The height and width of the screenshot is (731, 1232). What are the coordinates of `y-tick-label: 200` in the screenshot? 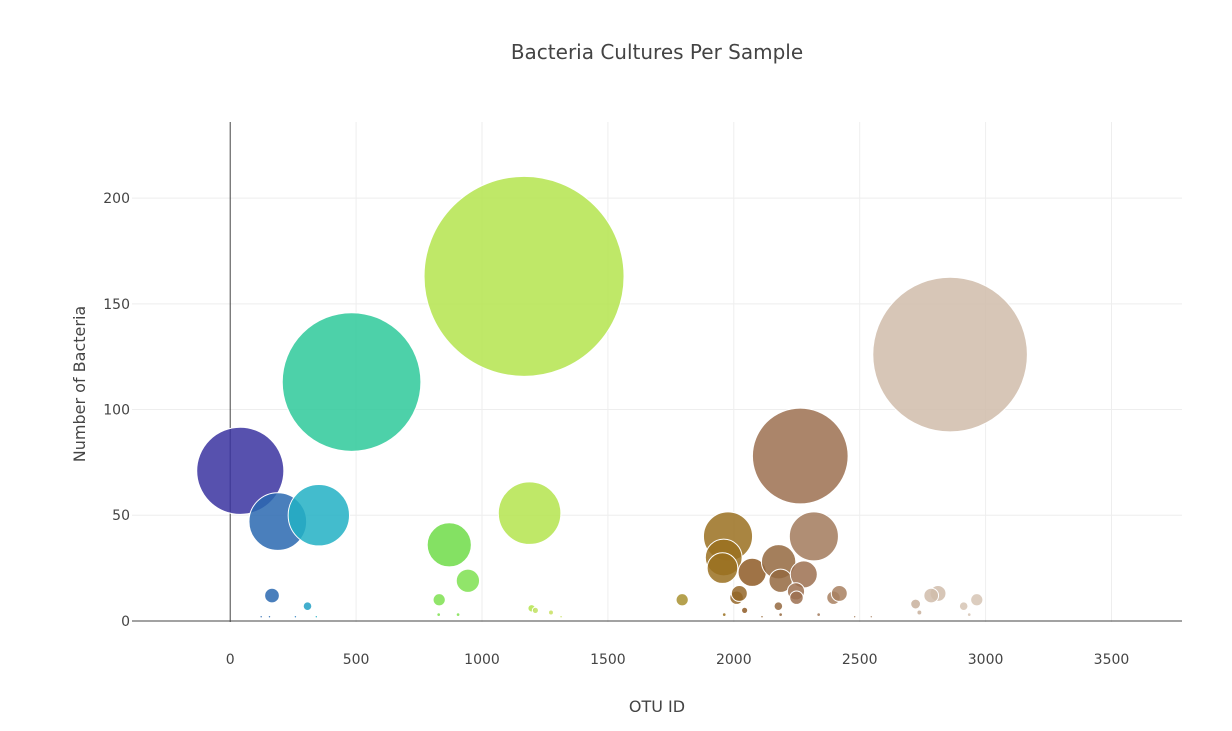 It's located at (116, 199).